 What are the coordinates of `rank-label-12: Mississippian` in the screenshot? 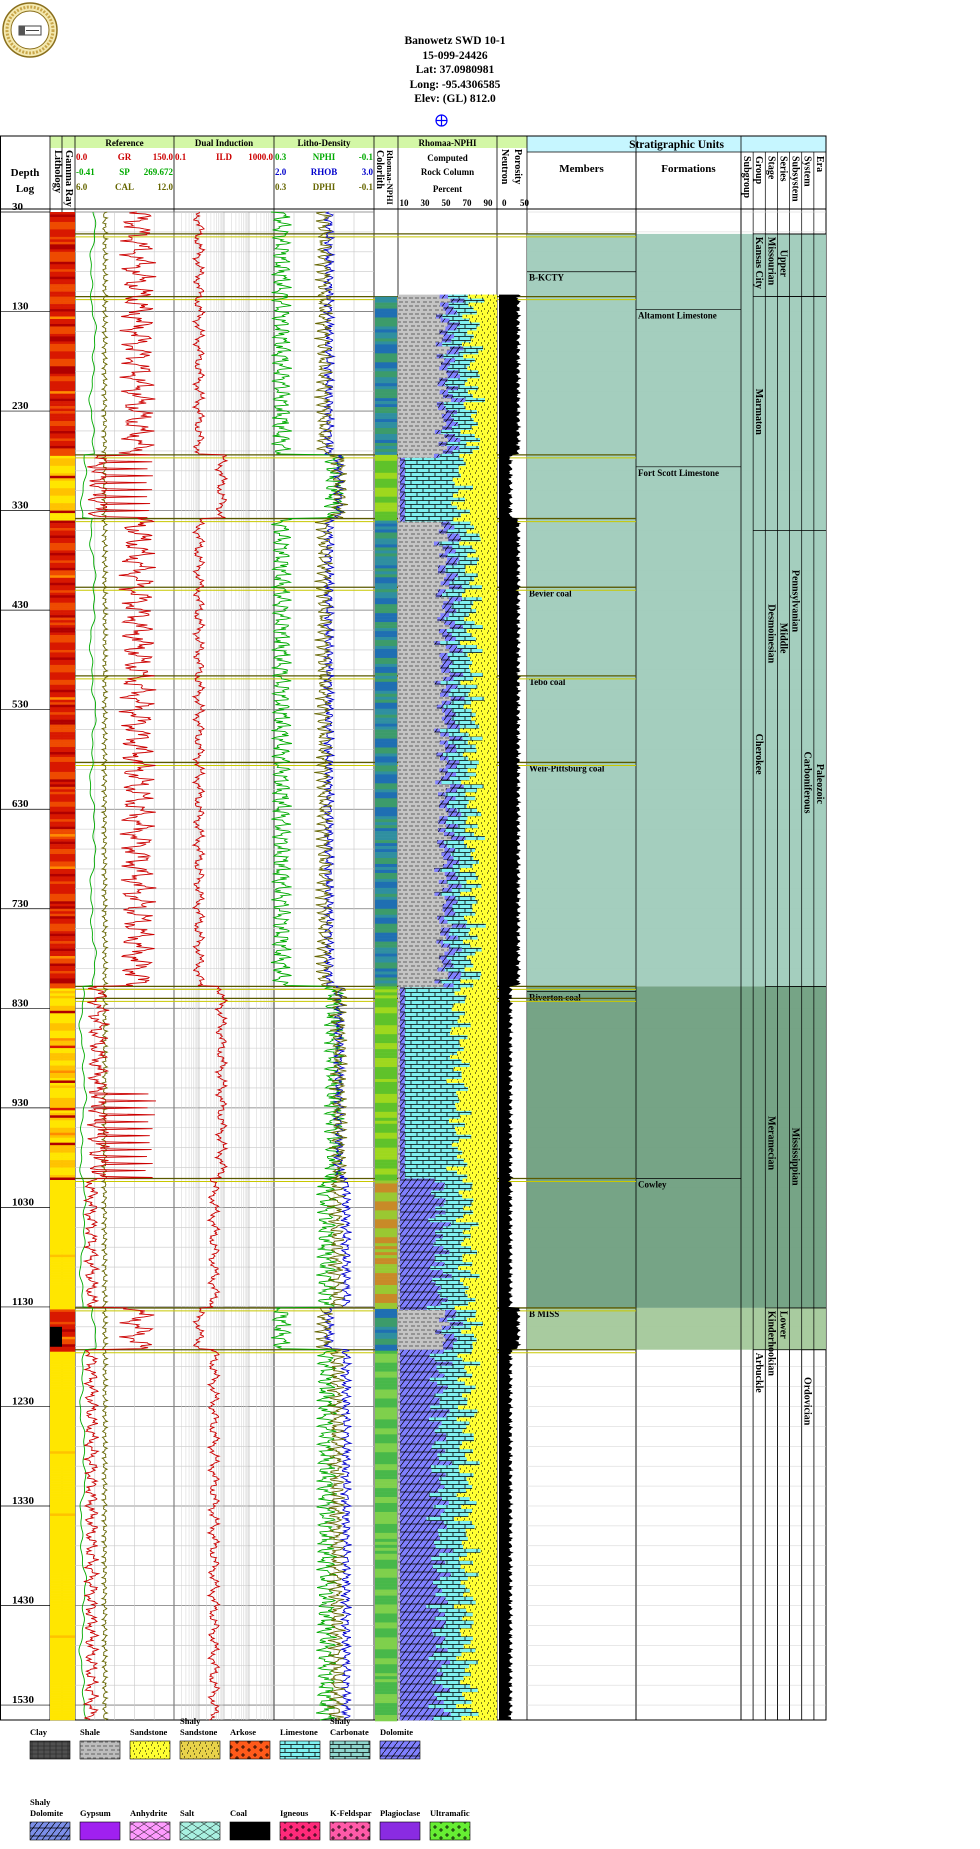 It's located at (795, 1157).